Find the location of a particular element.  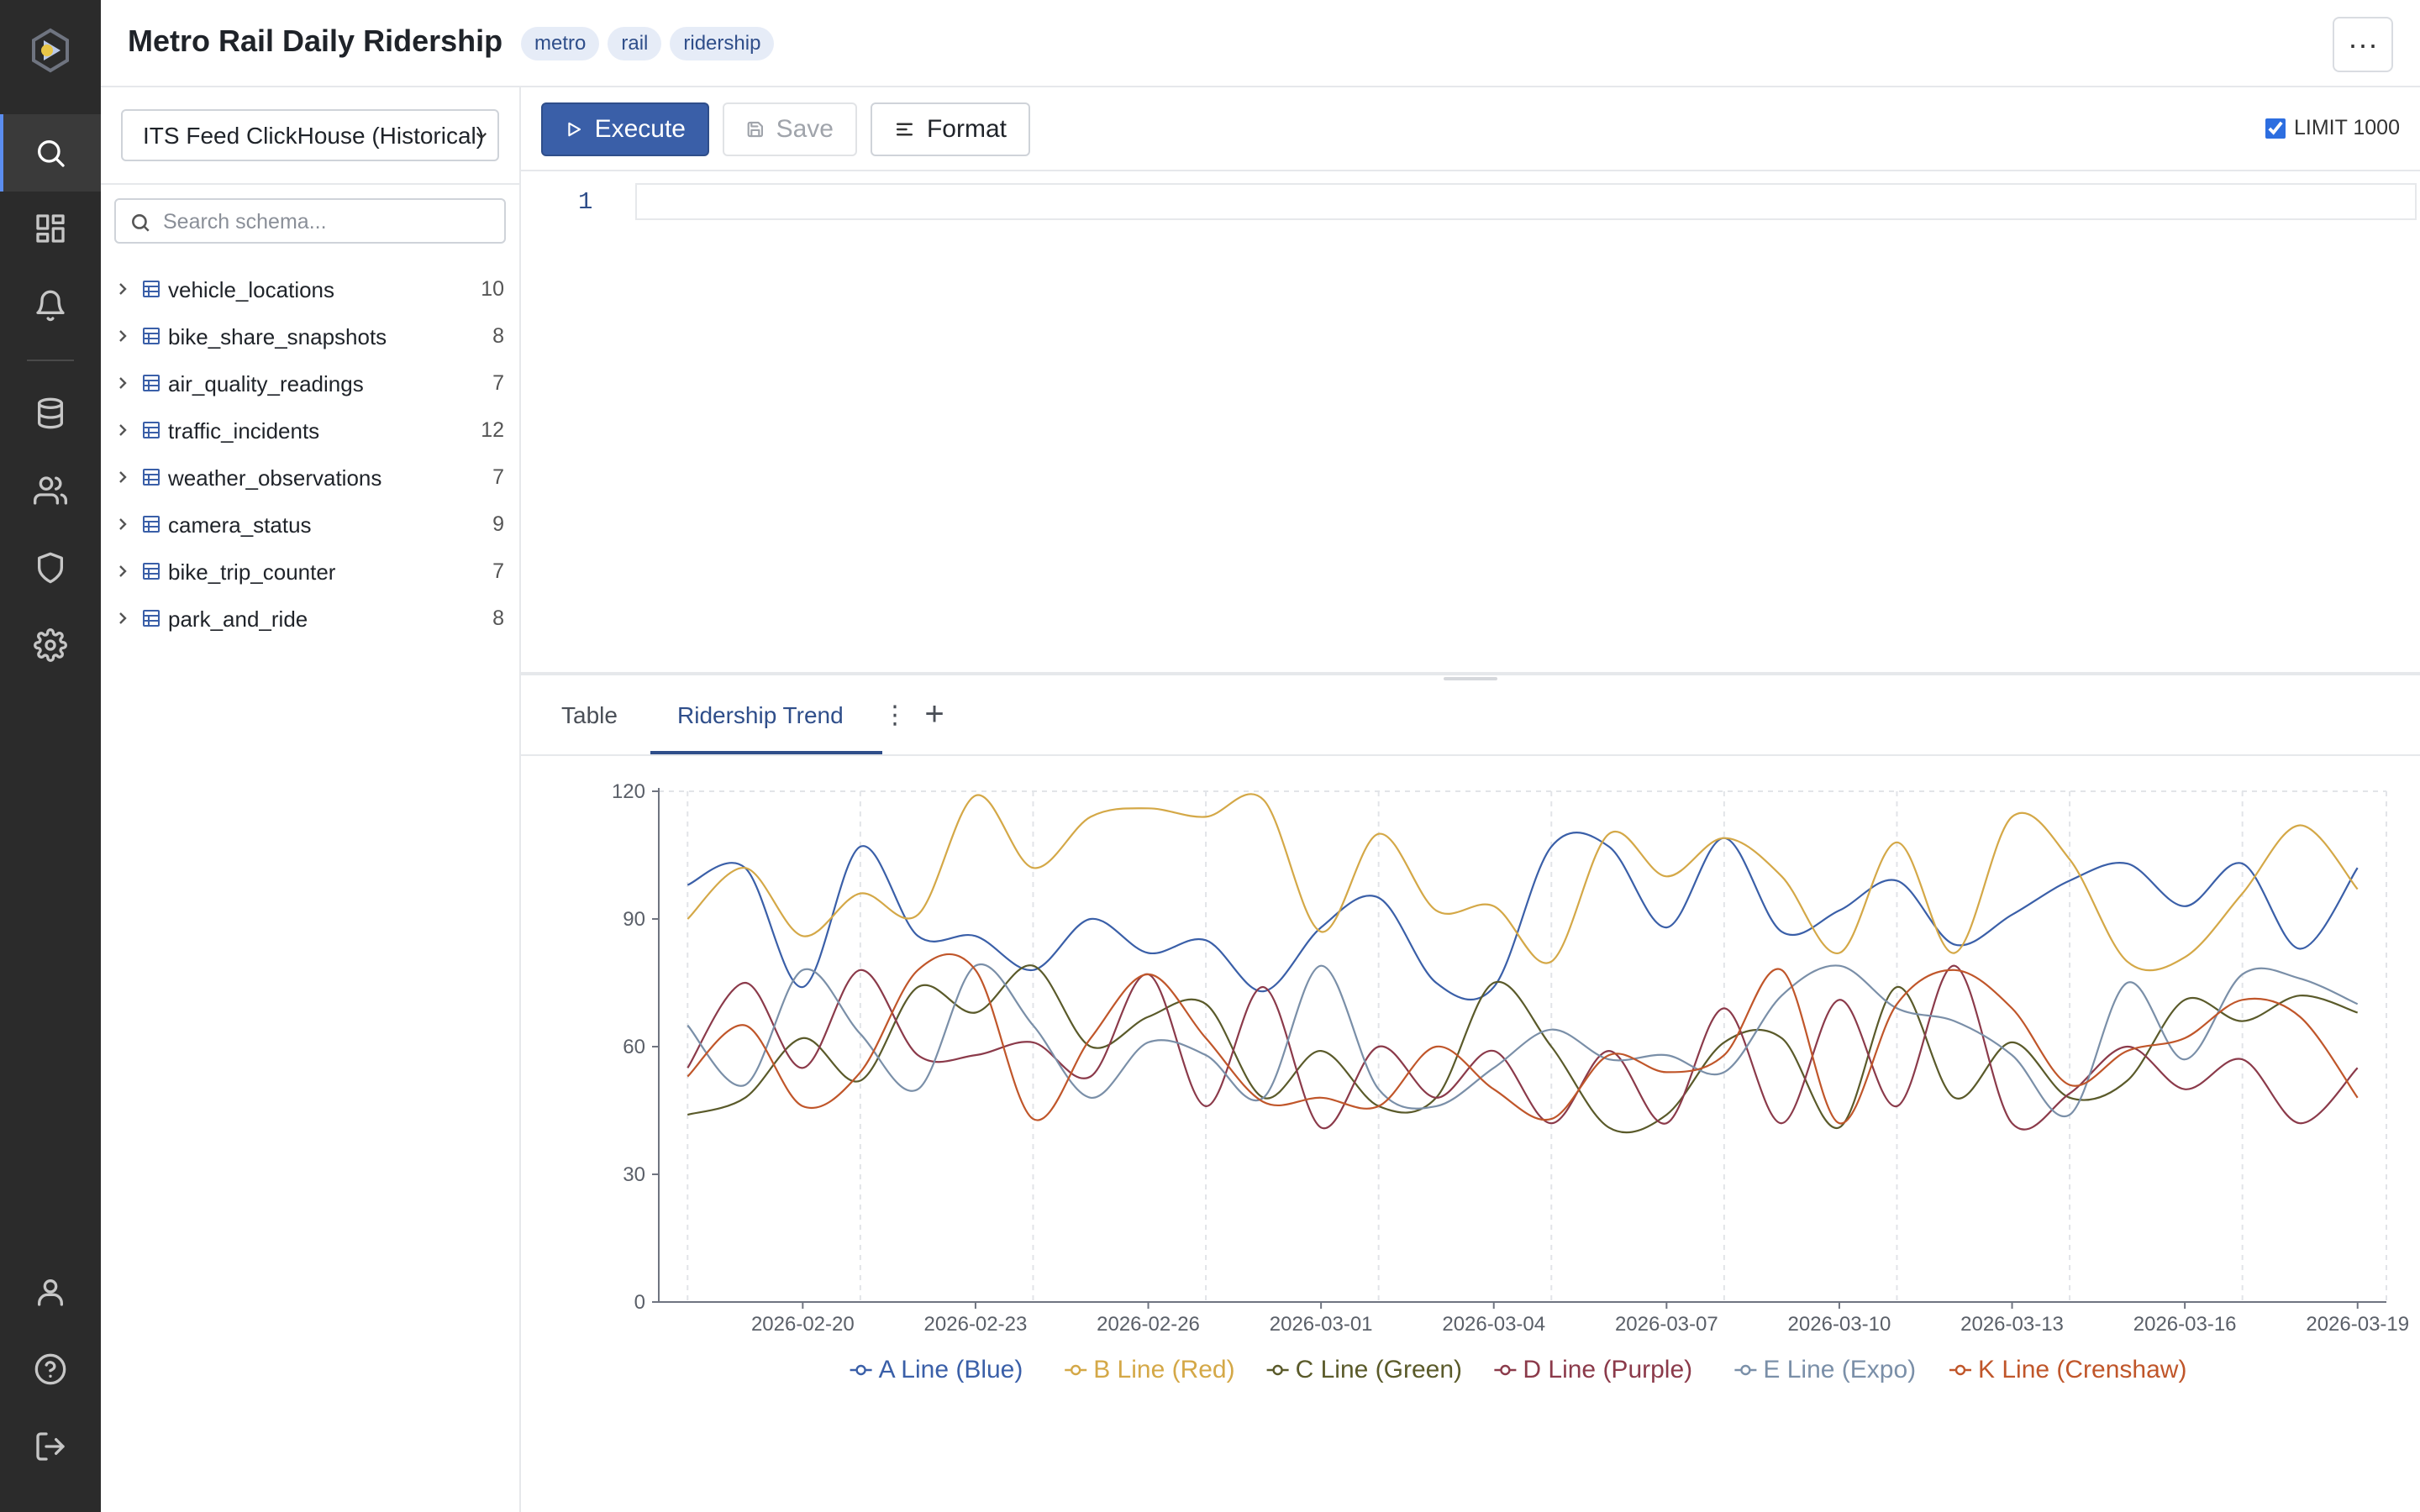

legend-entry: A Line (Blue) is located at coordinates (951, 1369).